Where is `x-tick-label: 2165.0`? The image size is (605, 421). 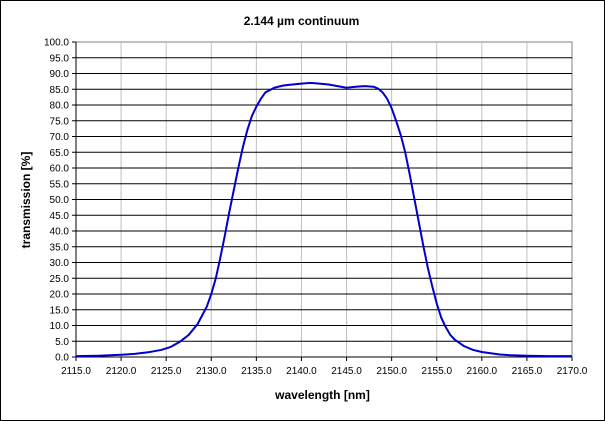
x-tick-label: 2165.0 is located at coordinates (527, 371).